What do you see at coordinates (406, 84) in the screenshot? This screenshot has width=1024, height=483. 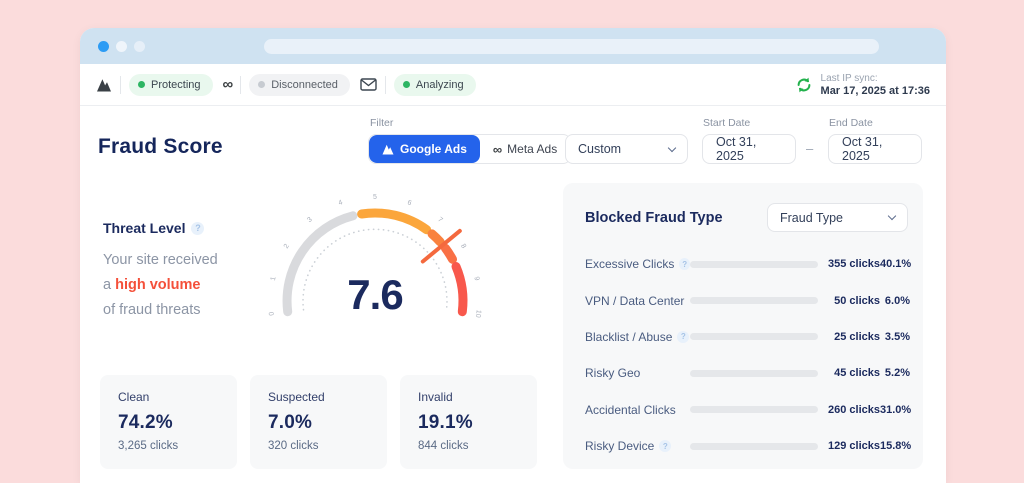 I see `green-dot-icon` at bounding box center [406, 84].